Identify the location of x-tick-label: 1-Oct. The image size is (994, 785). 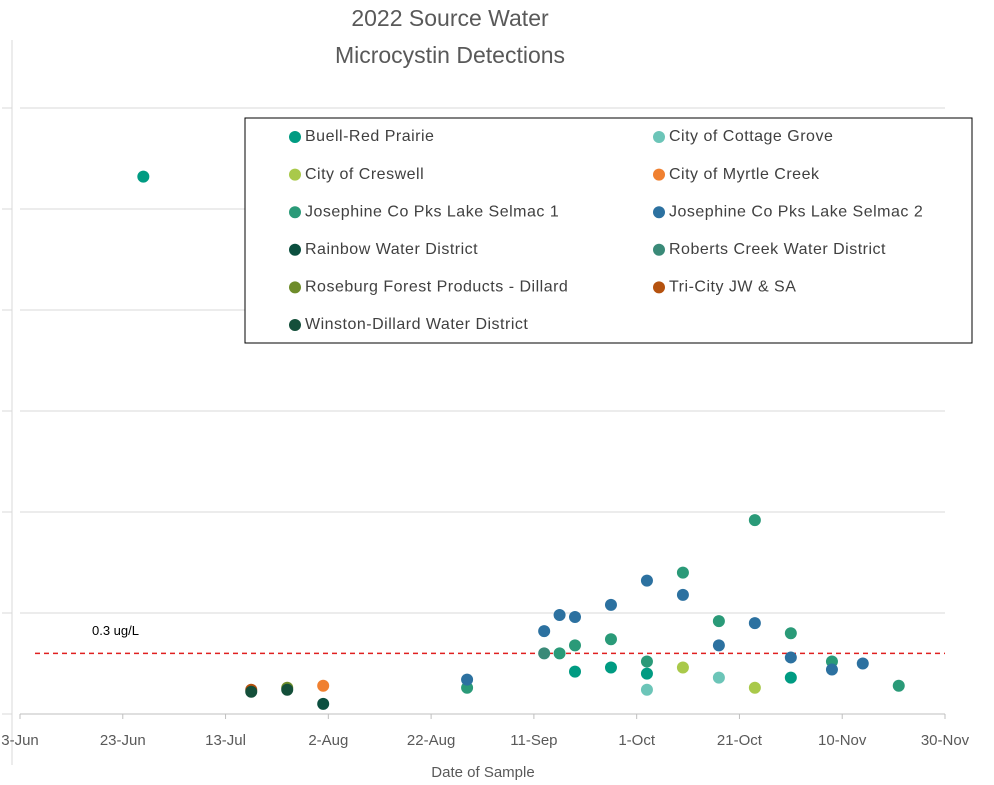
(637, 740).